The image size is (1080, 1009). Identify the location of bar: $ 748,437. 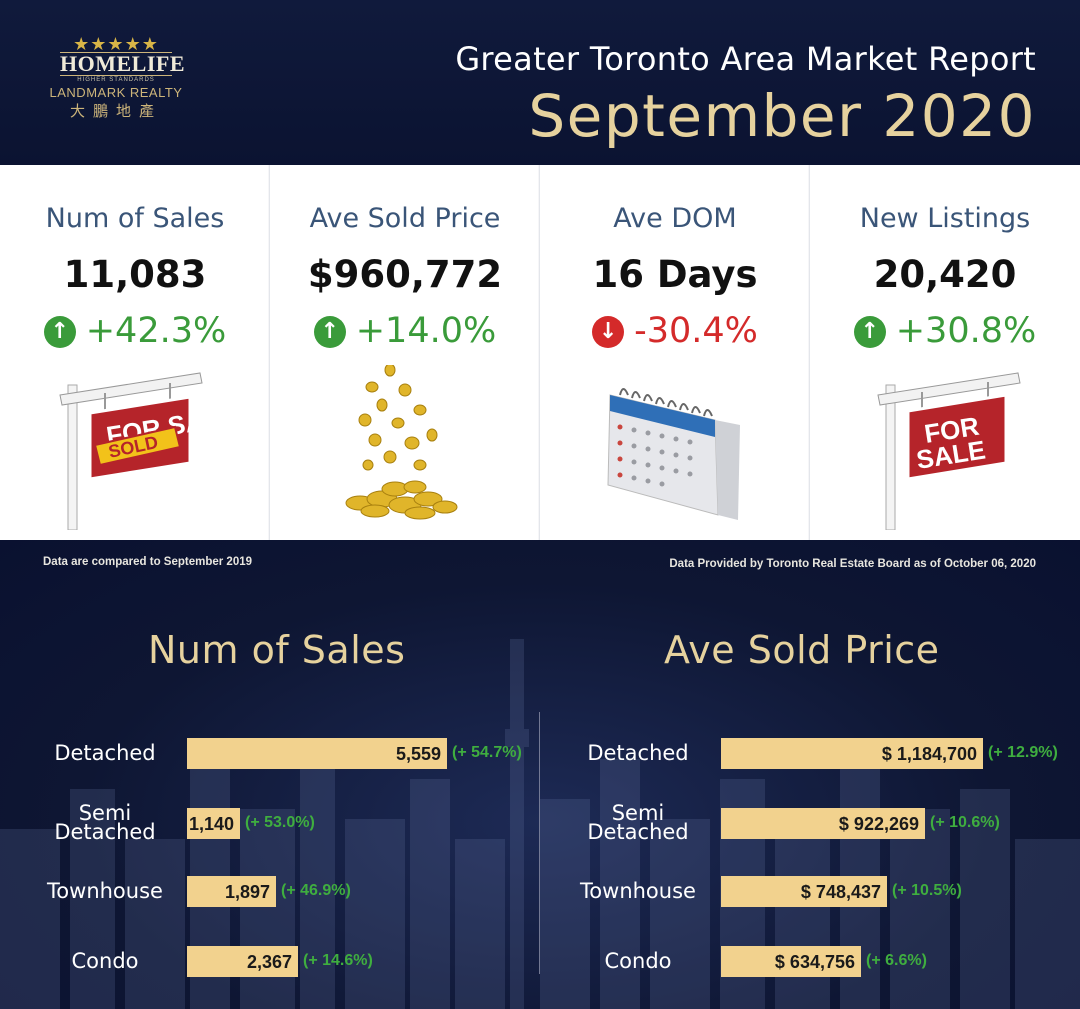
(804, 891).